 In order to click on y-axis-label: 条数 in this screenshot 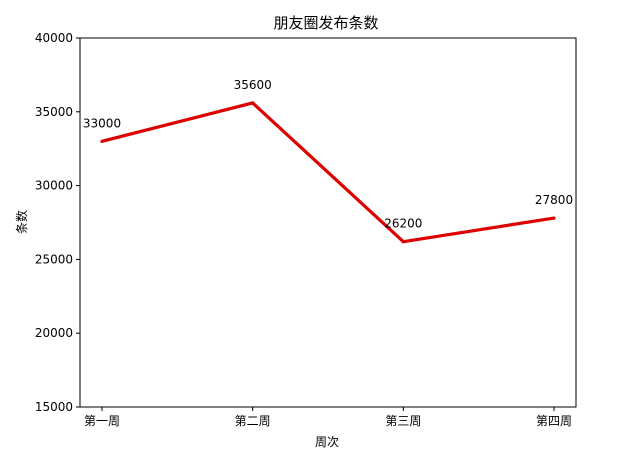, I will do `click(21, 222)`.